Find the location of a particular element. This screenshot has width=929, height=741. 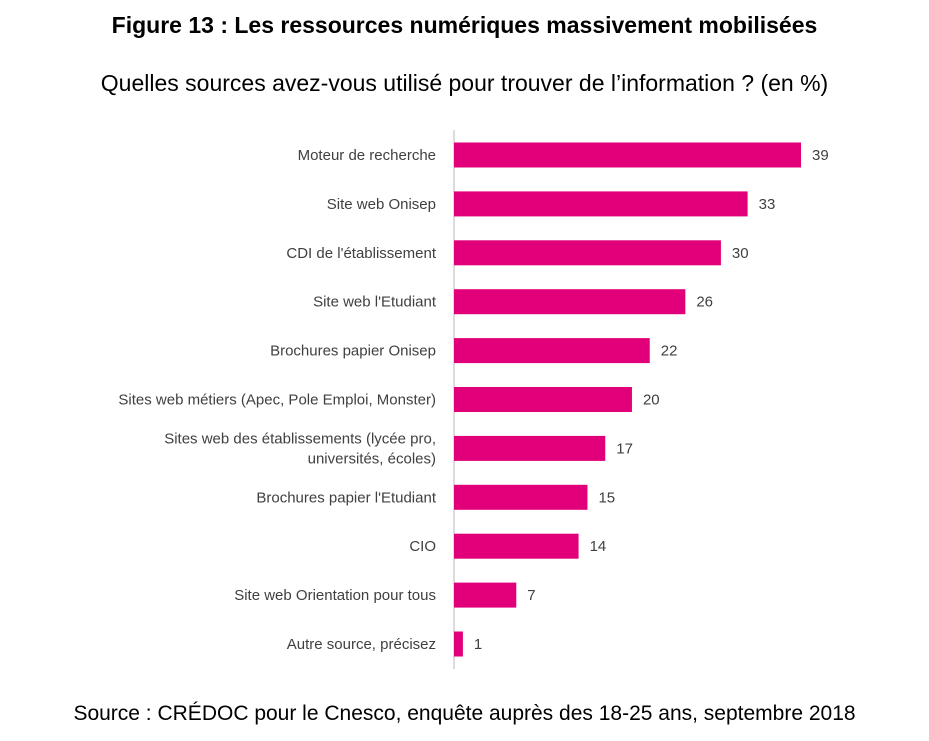

data-label: 1 is located at coordinates (478, 644).